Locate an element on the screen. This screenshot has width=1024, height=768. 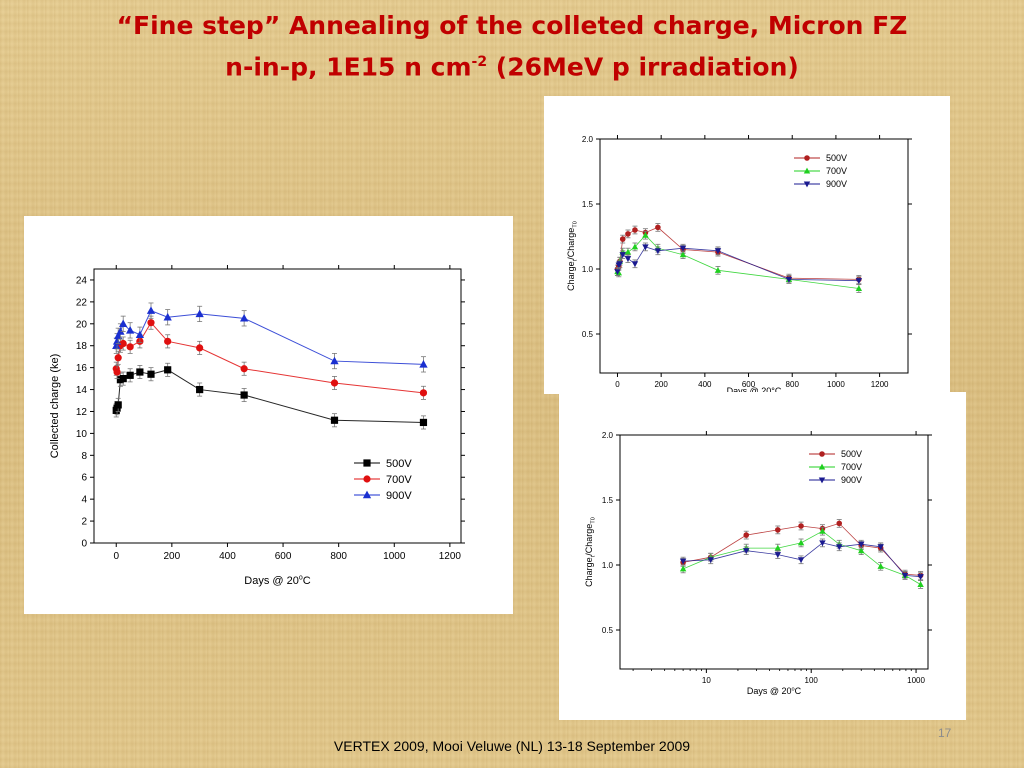
title-line-2-post: (26MeV p irradiation) is located at coordinates (643, 67).